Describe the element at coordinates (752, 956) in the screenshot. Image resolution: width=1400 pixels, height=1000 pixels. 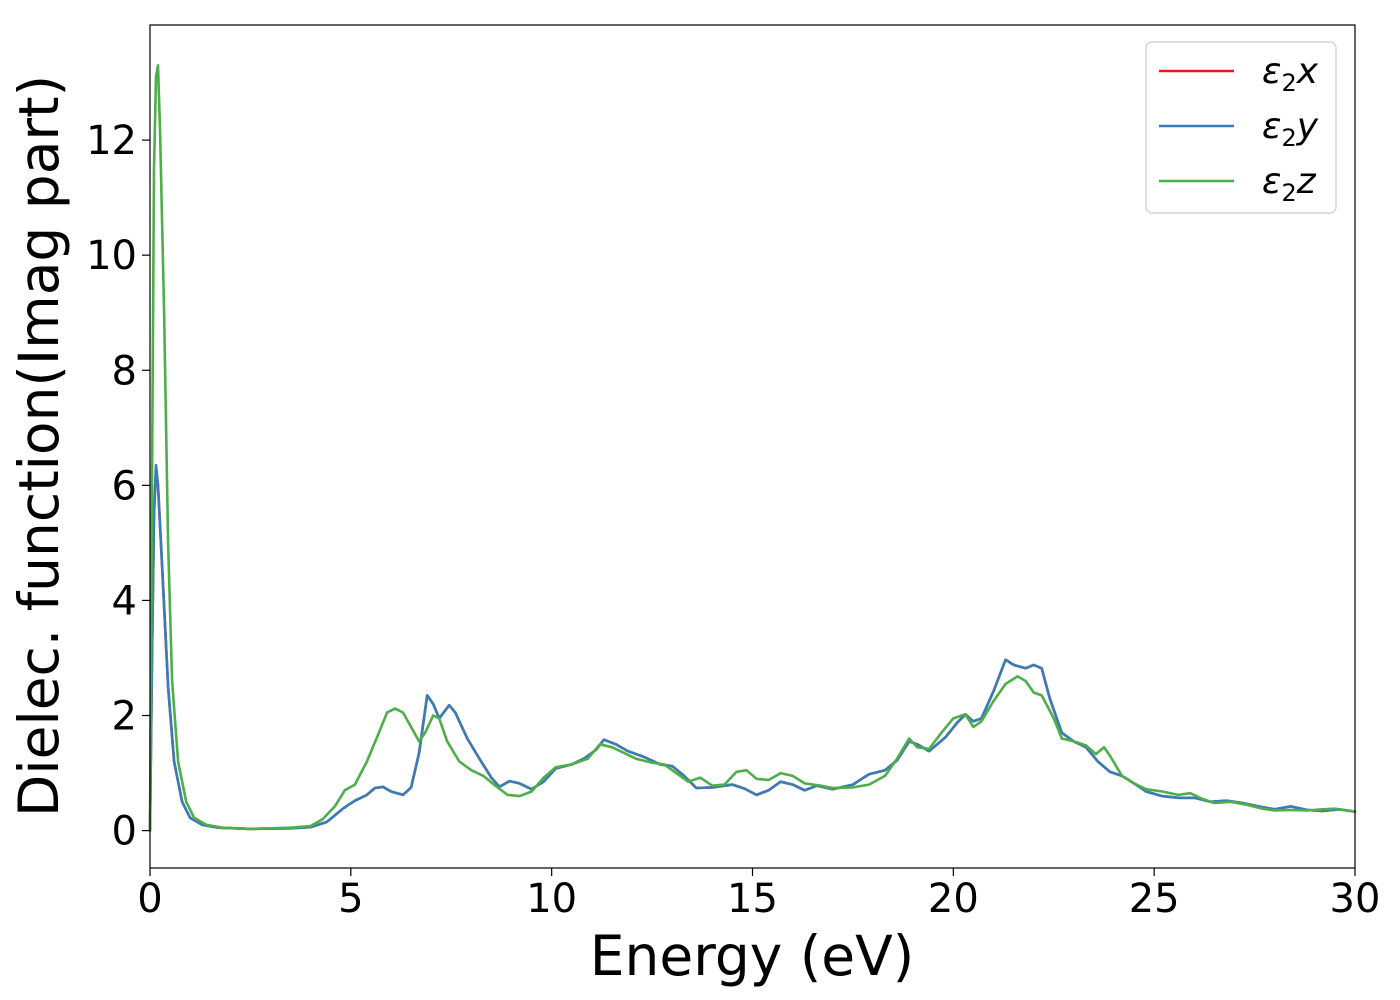
I see `x-axis-label: Energy (eV)` at that location.